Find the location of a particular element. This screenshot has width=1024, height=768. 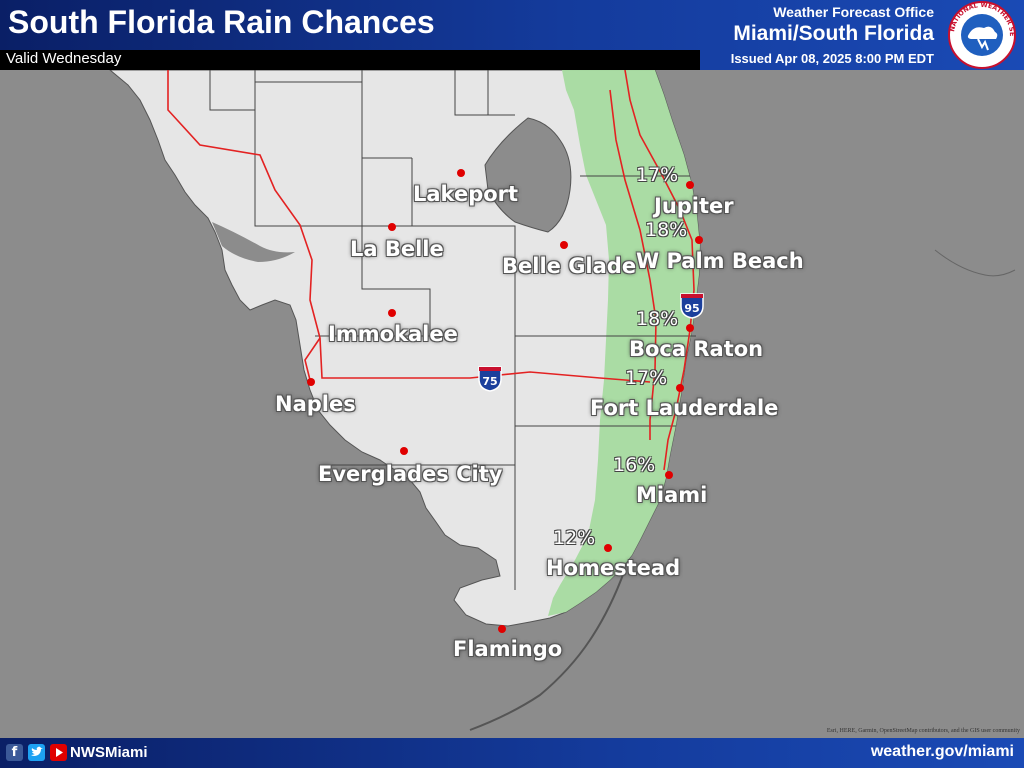

footer-bar: f NWSMiami weather.gov/miami is located at coordinates (512, 753).